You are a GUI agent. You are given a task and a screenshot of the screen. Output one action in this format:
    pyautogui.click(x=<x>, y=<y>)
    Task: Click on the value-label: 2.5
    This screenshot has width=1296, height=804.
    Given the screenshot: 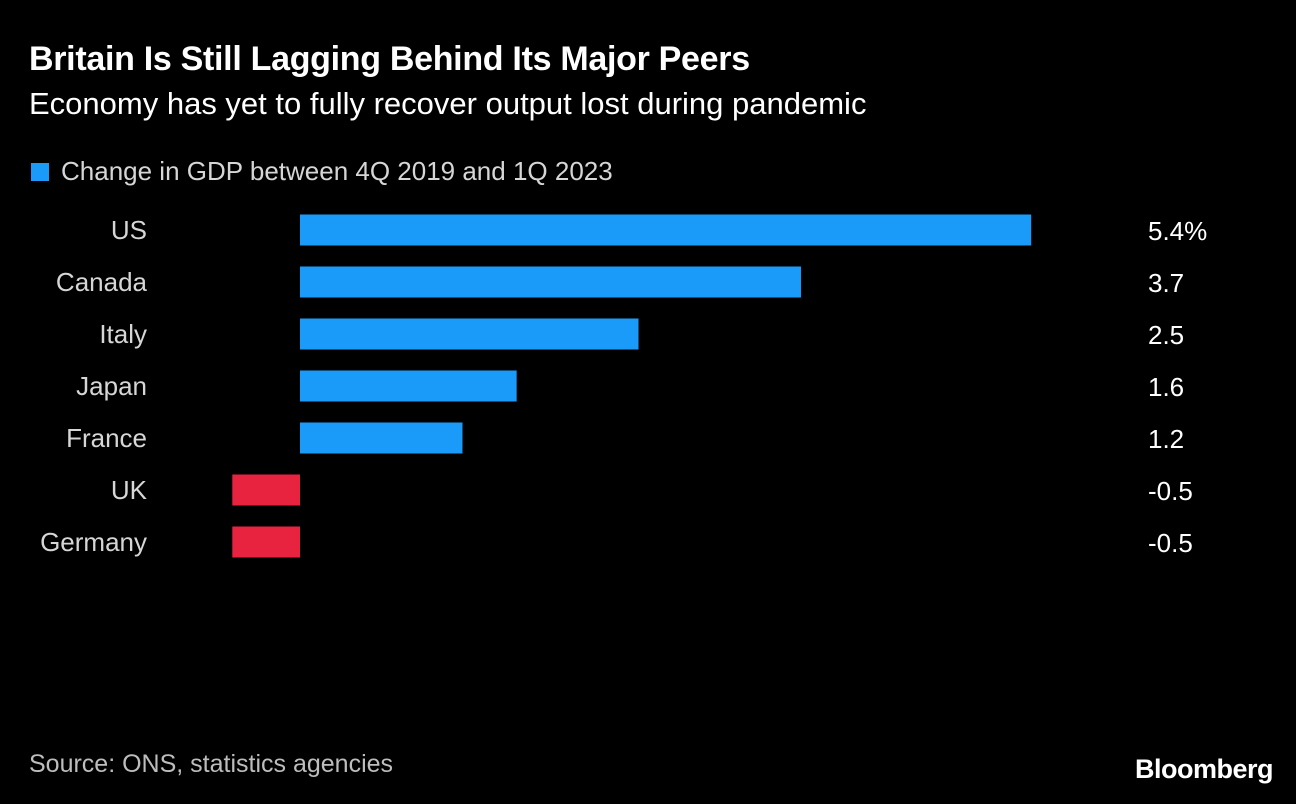 What is the action you would take?
    pyautogui.click(x=1166, y=335)
    